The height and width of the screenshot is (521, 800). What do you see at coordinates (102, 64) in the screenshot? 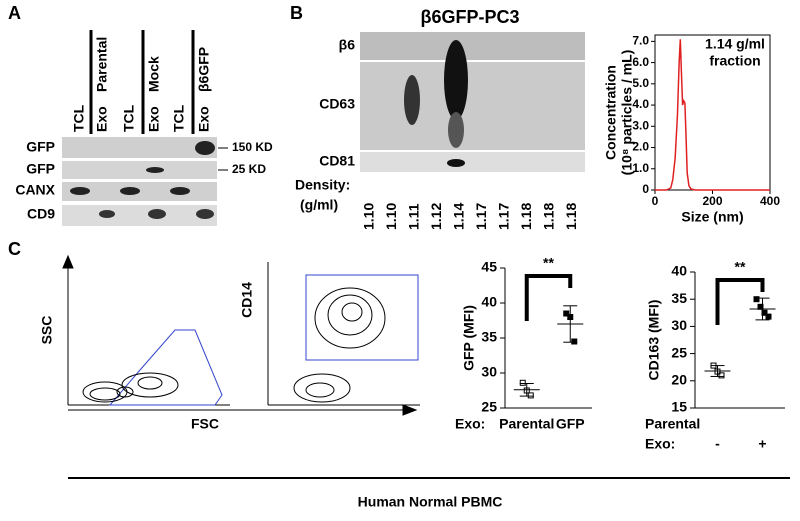
I see `group-label: Parental` at bounding box center [102, 64].